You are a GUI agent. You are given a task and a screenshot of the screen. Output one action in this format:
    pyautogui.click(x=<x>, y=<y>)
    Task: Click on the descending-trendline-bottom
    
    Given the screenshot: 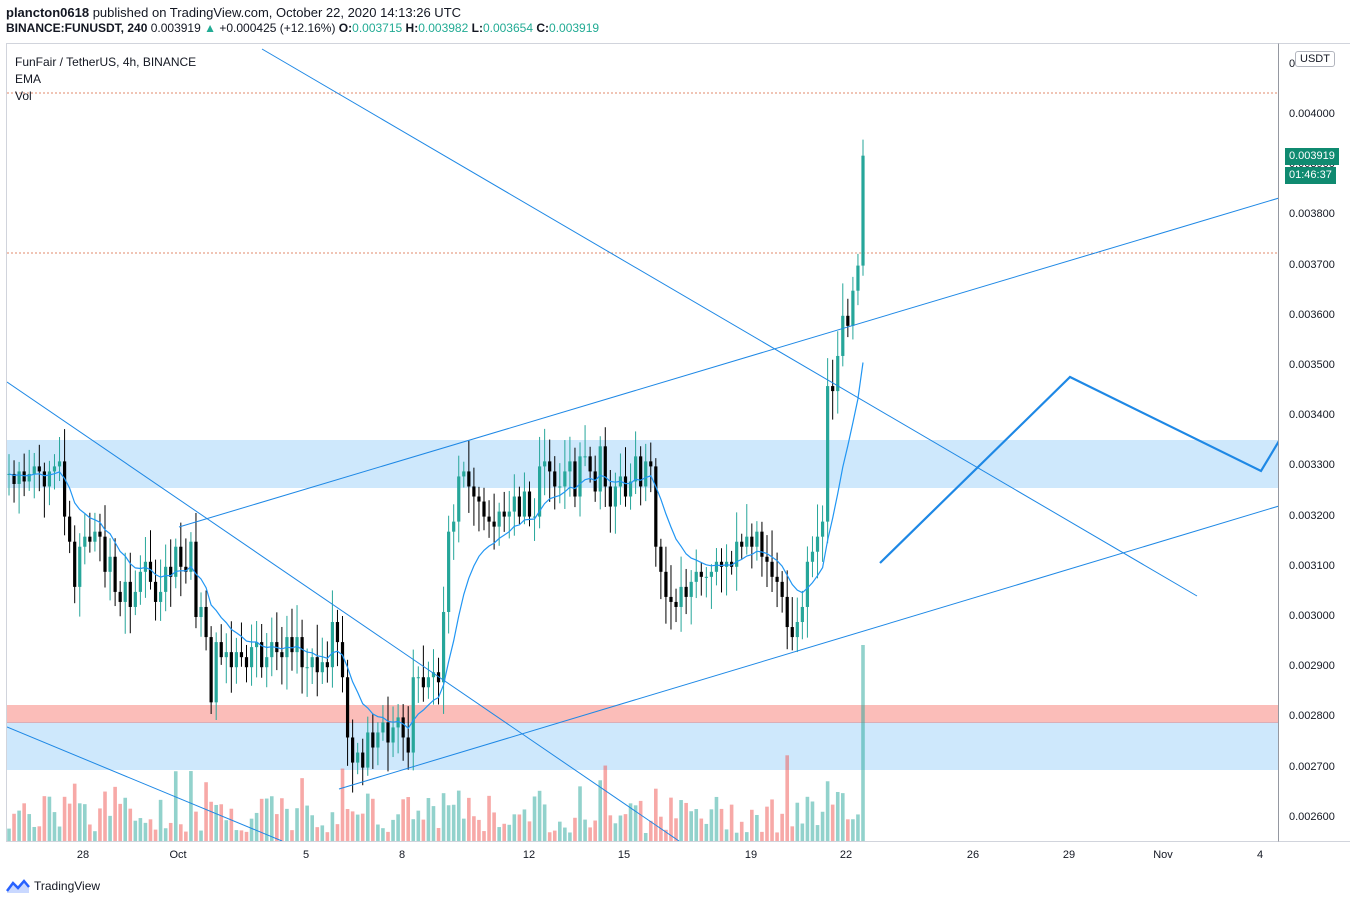 What is the action you would take?
    pyautogui.click(x=145, y=783)
    